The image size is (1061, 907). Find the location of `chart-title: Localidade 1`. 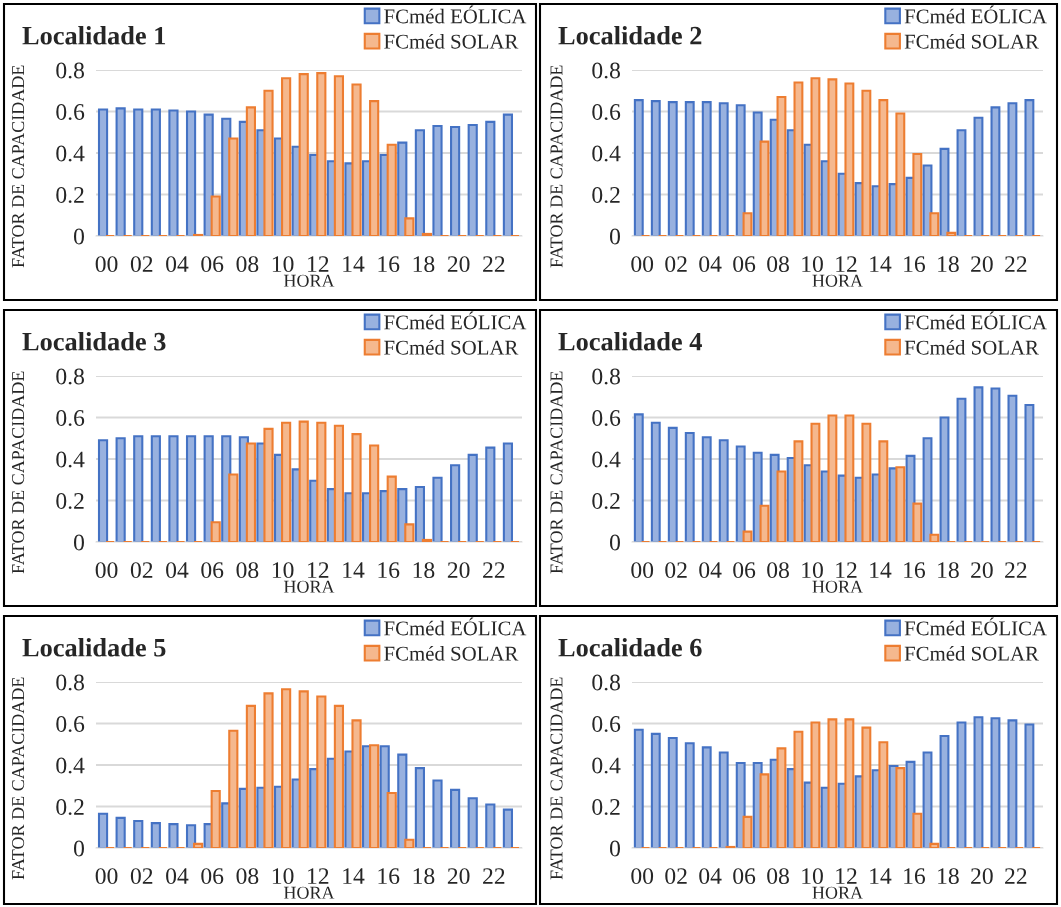

chart-title: Localidade 1 is located at coordinates (94, 35).